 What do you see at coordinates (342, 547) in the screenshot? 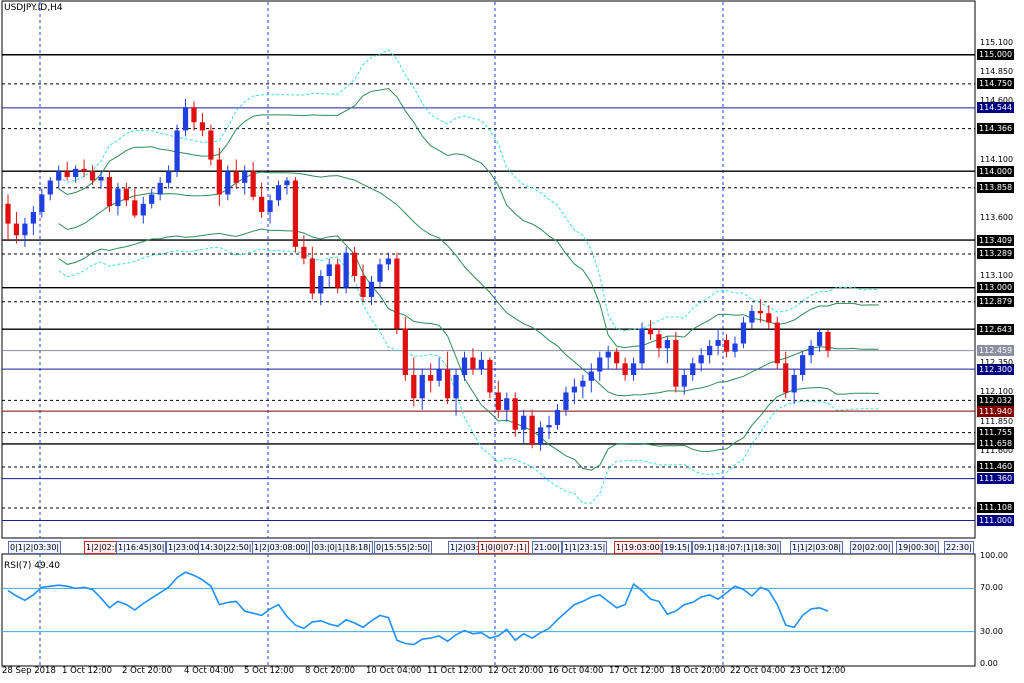
I see `event-marker: 03:|0|1|18:18|` at bounding box center [342, 547].